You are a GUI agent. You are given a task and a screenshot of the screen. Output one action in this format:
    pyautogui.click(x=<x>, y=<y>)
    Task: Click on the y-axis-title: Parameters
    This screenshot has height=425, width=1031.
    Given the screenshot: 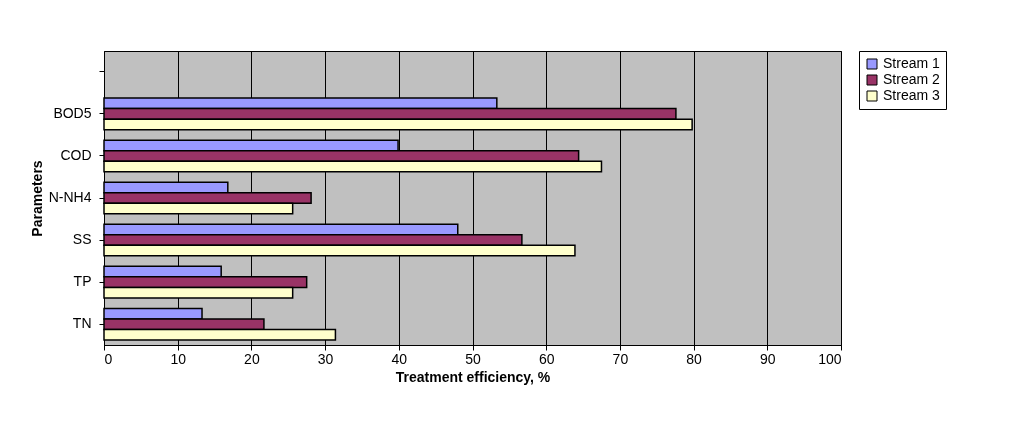 What is the action you would take?
    pyautogui.click(x=36, y=198)
    